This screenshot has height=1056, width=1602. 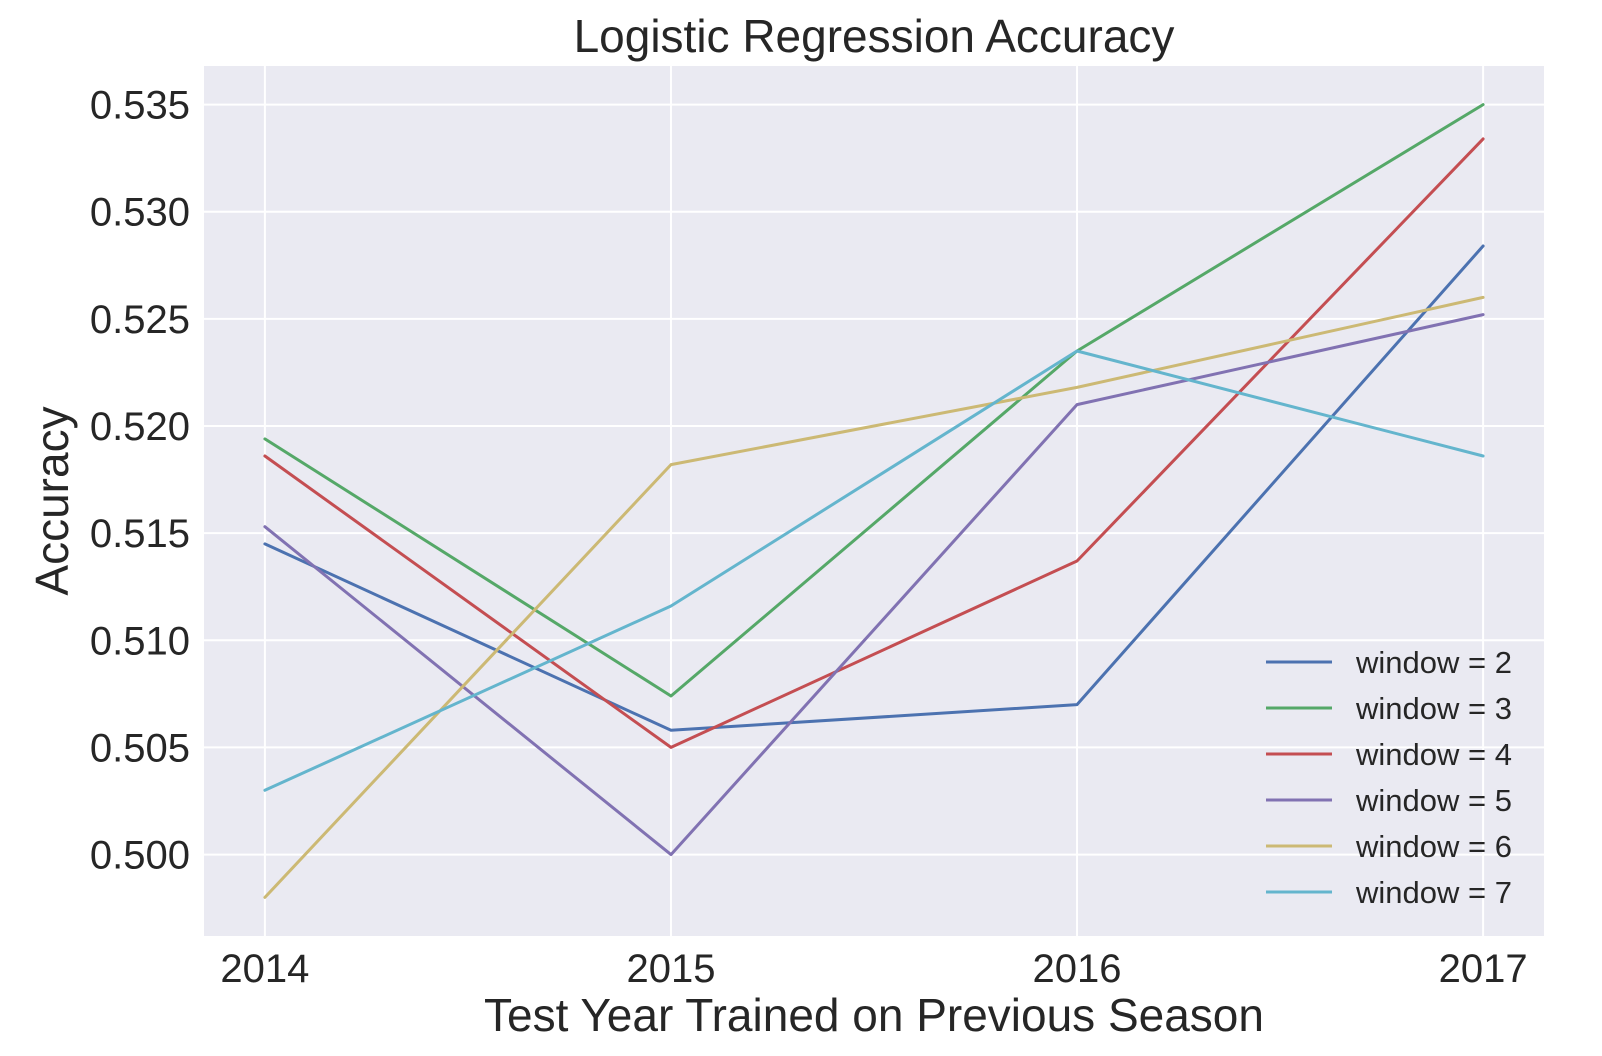 What do you see at coordinates (140, 320) in the screenshot?
I see `y-tick-label: 0.525` at bounding box center [140, 320].